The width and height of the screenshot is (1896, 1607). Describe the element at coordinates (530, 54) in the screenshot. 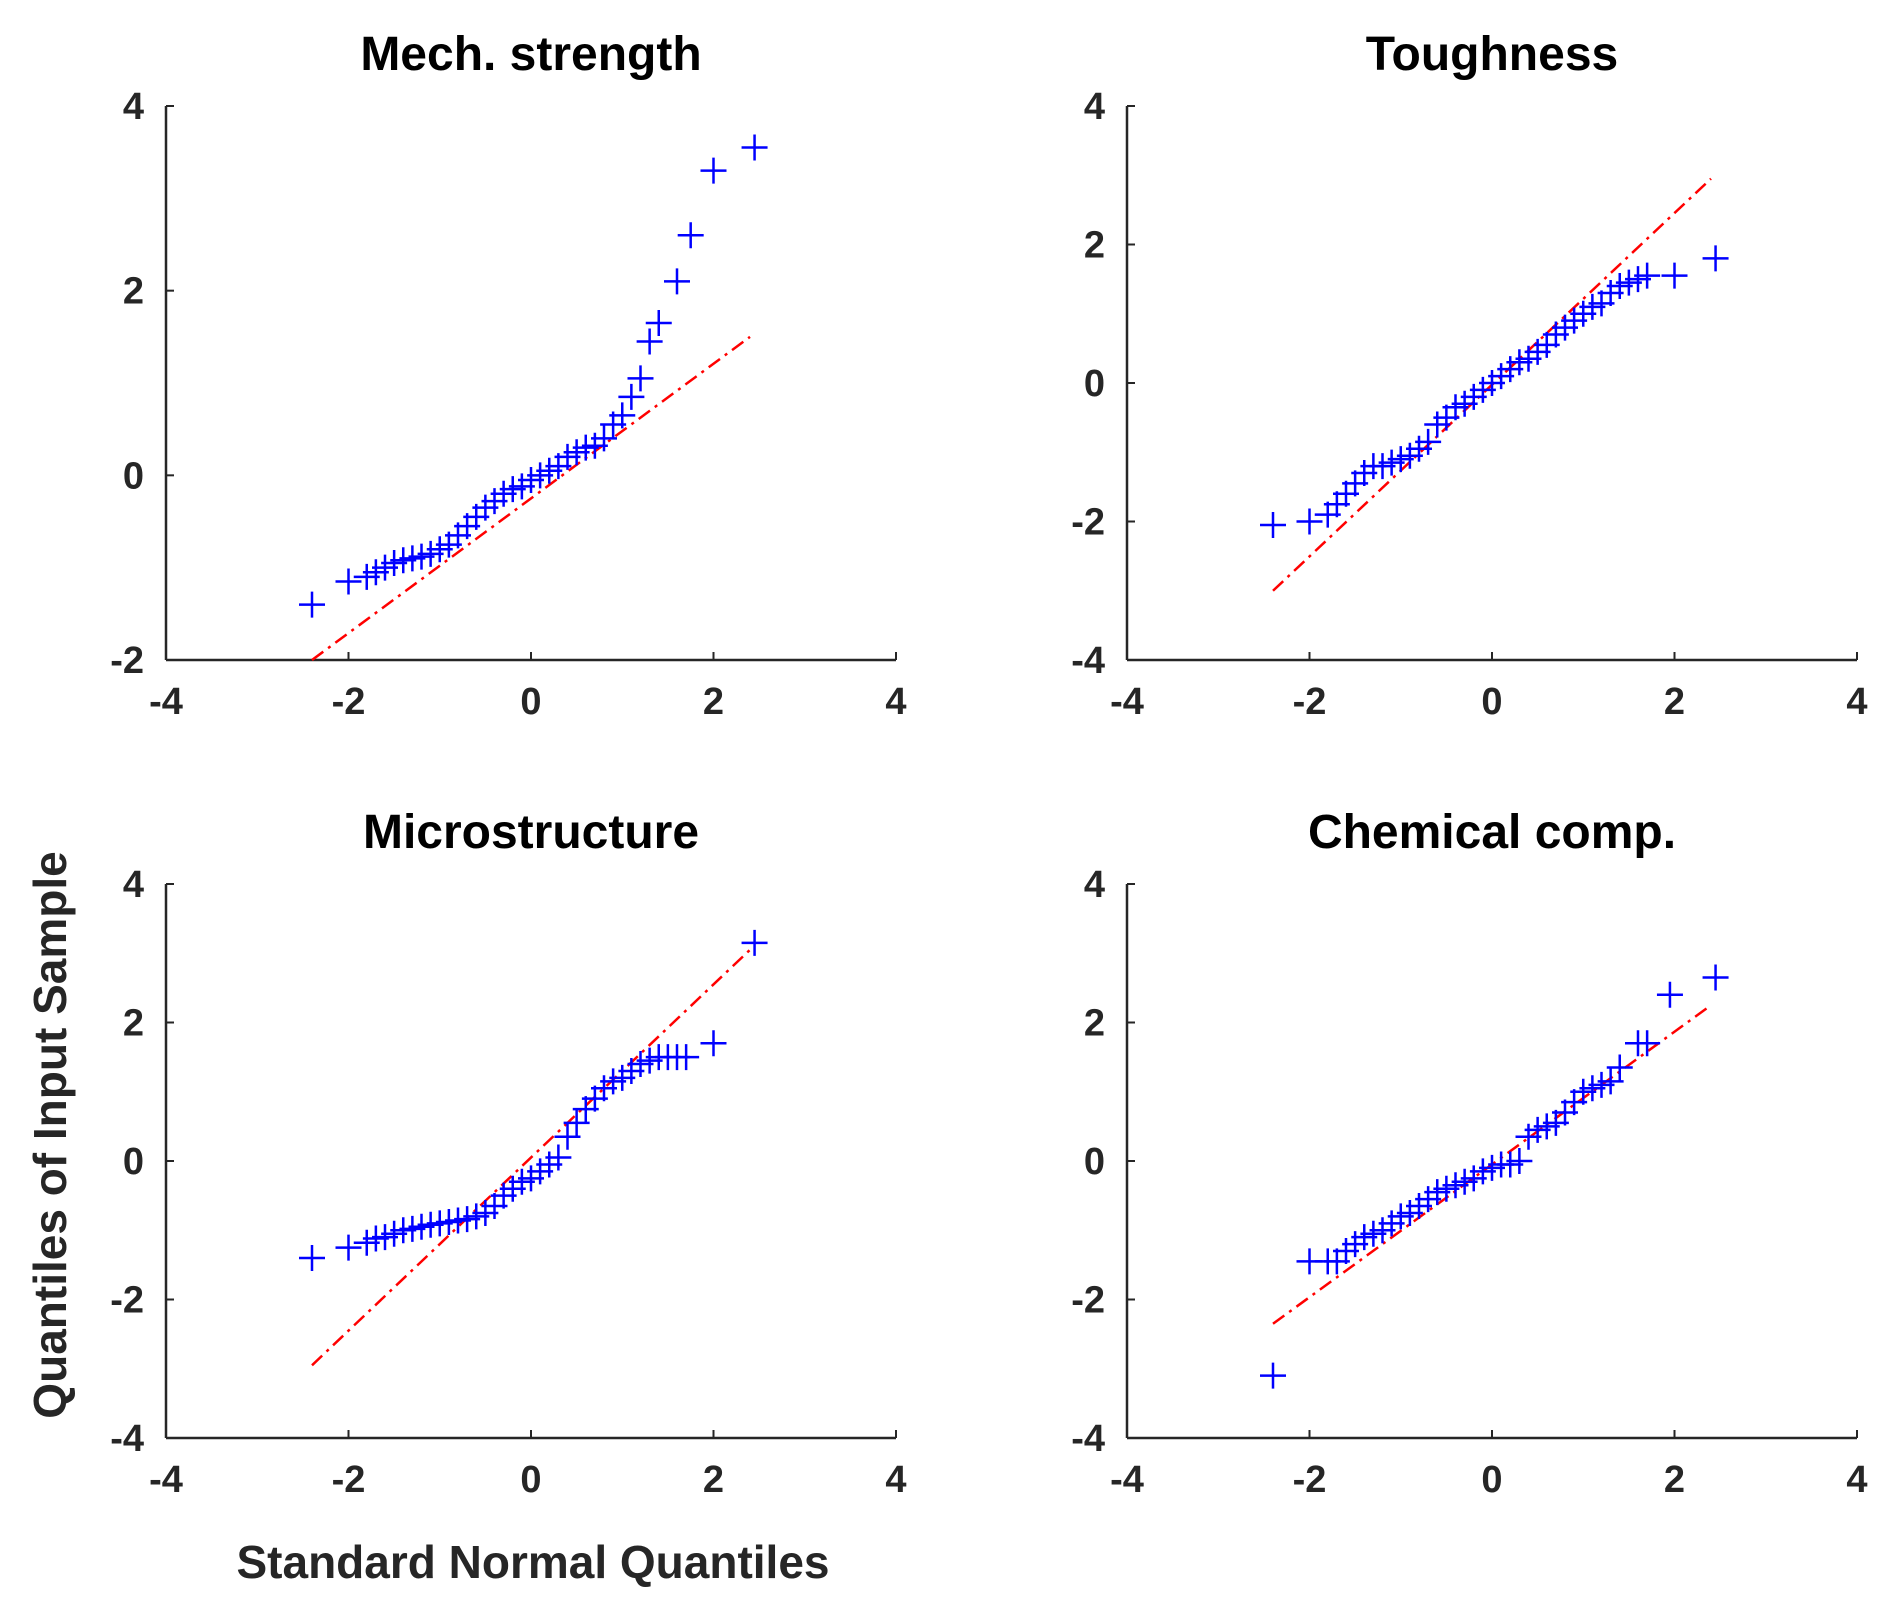

I see `panel-title: Mech. strength` at that location.